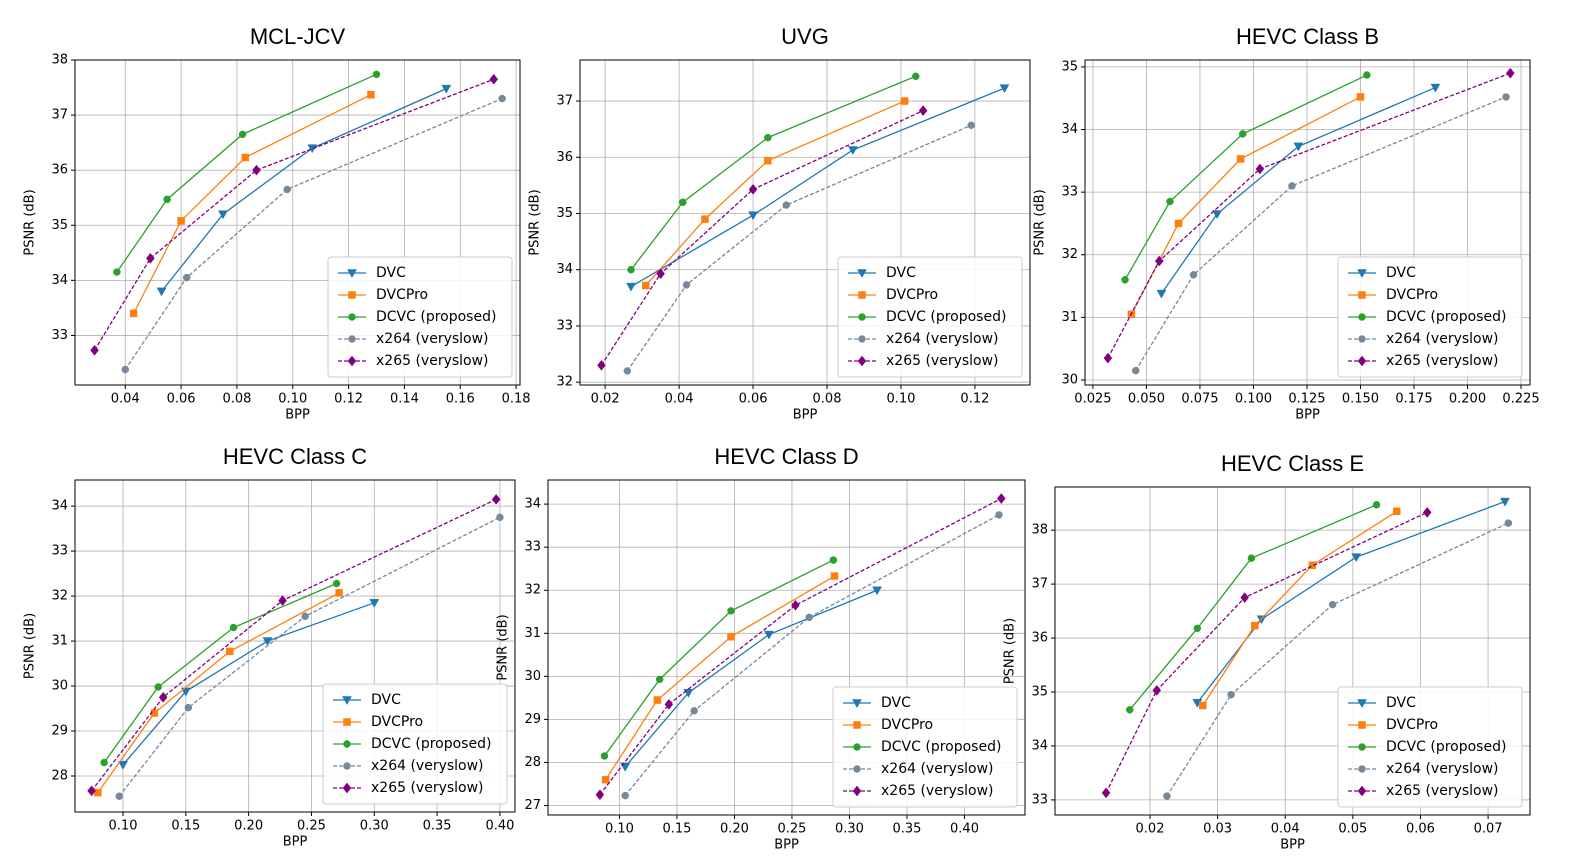  What do you see at coordinates (185, 826) in the screenshot?
I see `x-tick-label: 0.15` at bounding box center [185, 826].